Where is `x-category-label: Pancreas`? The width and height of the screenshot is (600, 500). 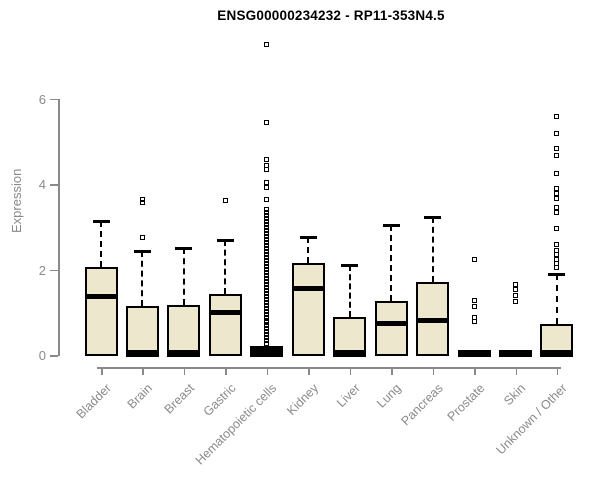
x-category-label: Pancreas is located at coordinates (422, 405).